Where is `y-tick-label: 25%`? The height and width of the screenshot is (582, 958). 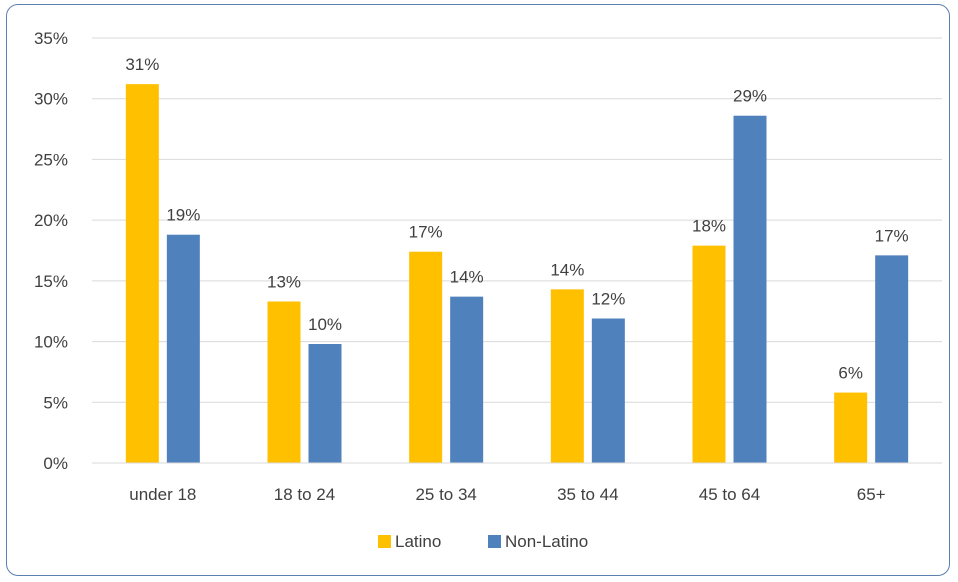 y-tick-label: 25% is located at coordinates (51, 159).